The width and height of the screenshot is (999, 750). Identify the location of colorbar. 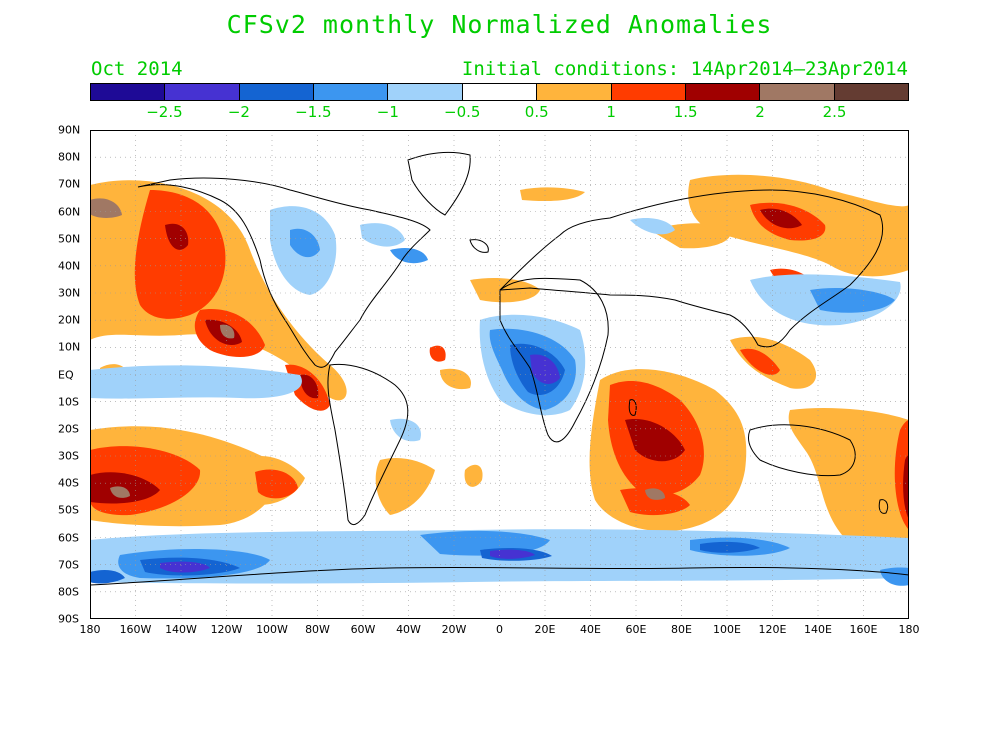
(499, 92).